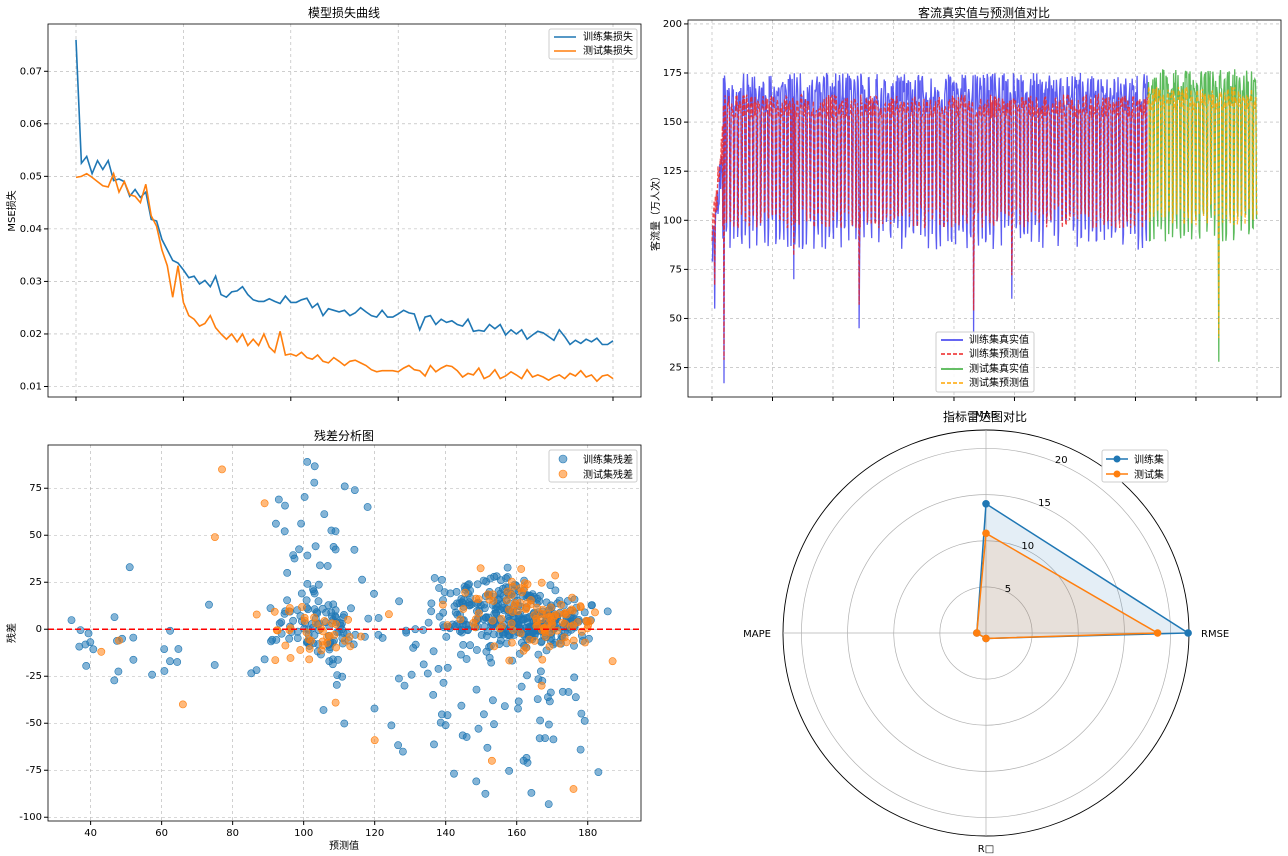 Image resolution: width=1288 pixels, height=856 pixels. Describe the element at coordinates (11, 210) in the screenshot. I see `loss-chart-ylabel: MSE损失` at that location.